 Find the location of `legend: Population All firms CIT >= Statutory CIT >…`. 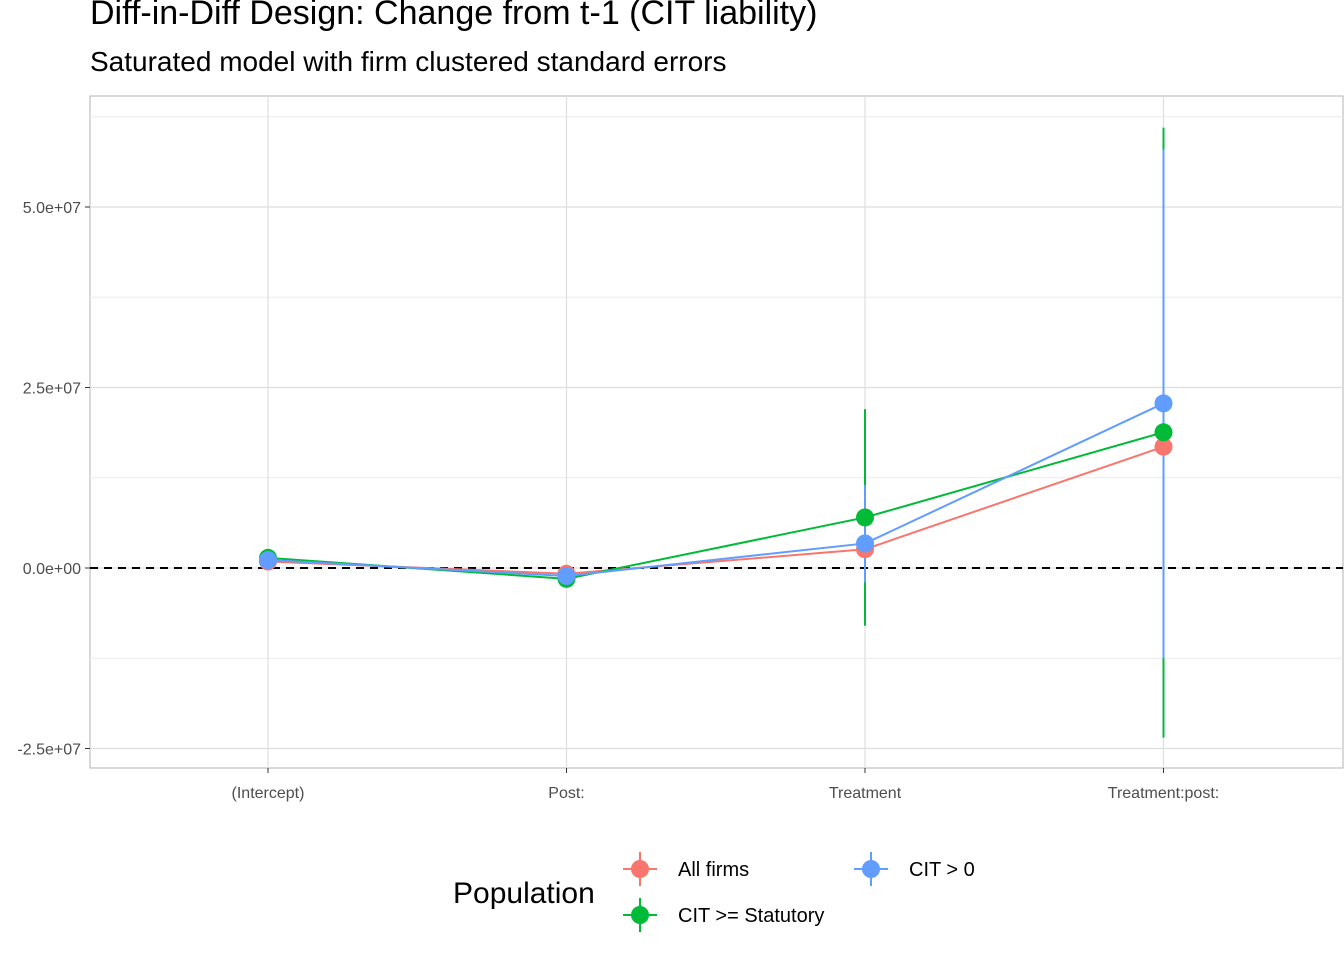

legend: Population All firms CIT >= Statutory CIT >… is located at coordinates (714, 892).